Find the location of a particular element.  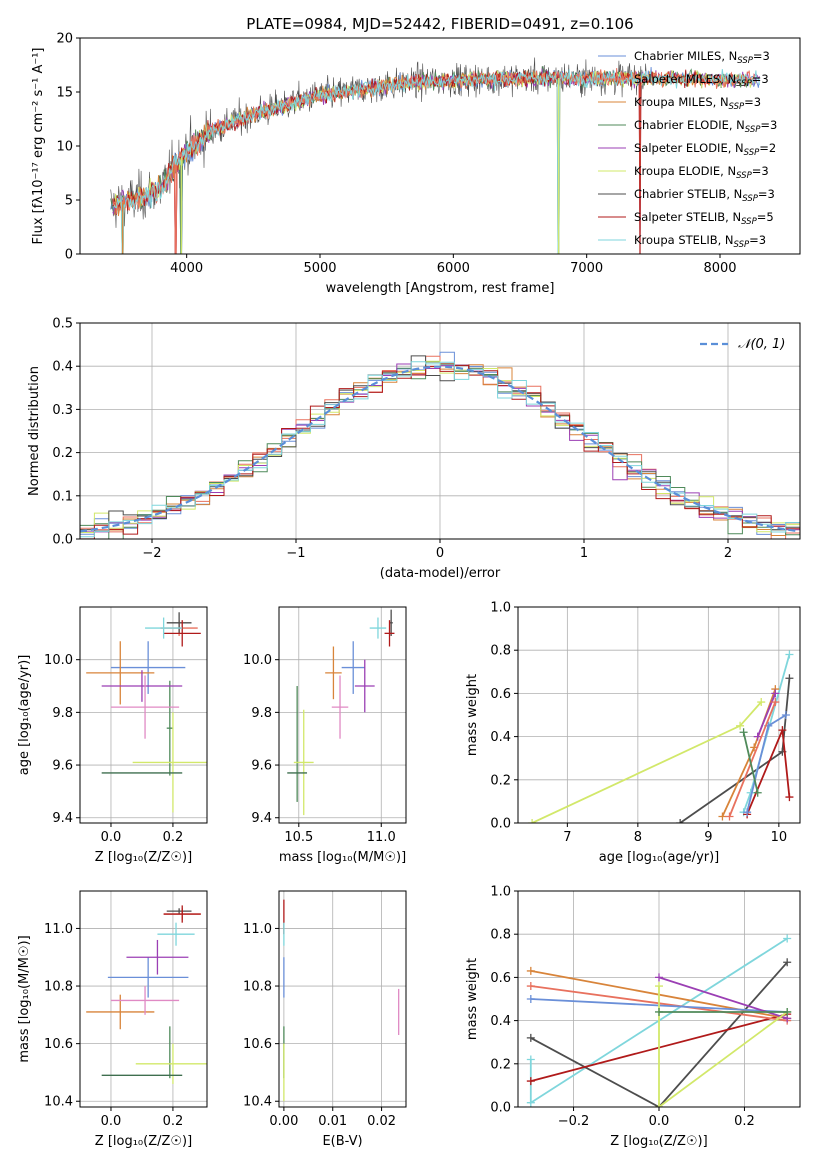

x-axis-label: age [log₁₀(age/yr)] is located at coordinates (659, 857).